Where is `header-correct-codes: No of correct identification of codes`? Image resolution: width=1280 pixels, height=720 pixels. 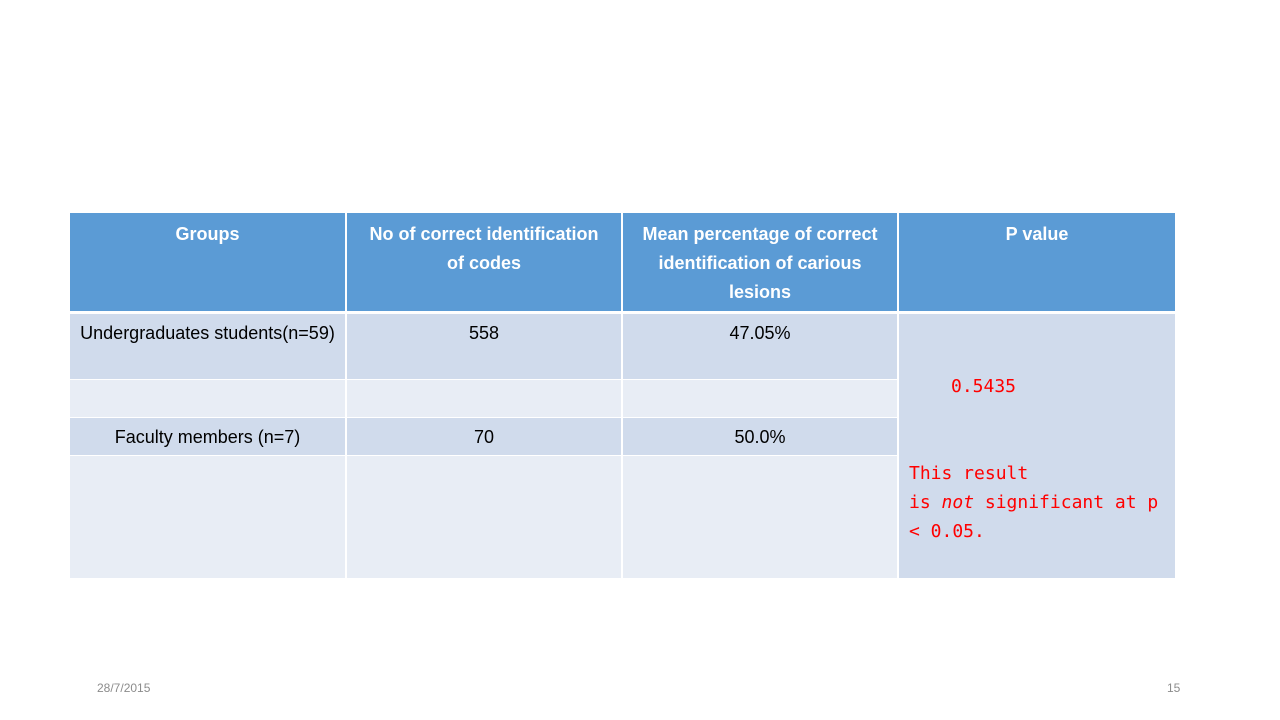
header-correct-codes: No of correct identification of codes is located at coordinates (484, 263).